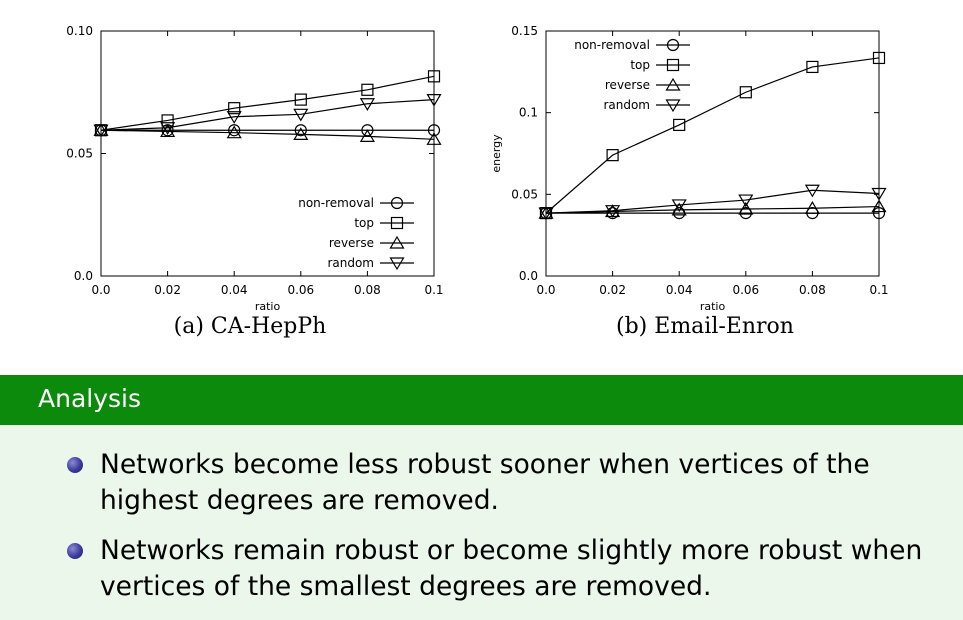 The image size is (963, 620). Describe the element at coordinates (496, 153) in the screenshot. I see `y-axis-label: energy` at that location.